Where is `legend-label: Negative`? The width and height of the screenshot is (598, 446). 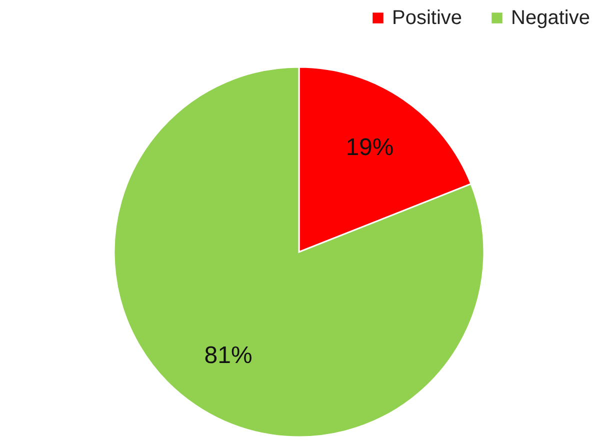 legend-label: Negative is located at coordinates (550, 18).